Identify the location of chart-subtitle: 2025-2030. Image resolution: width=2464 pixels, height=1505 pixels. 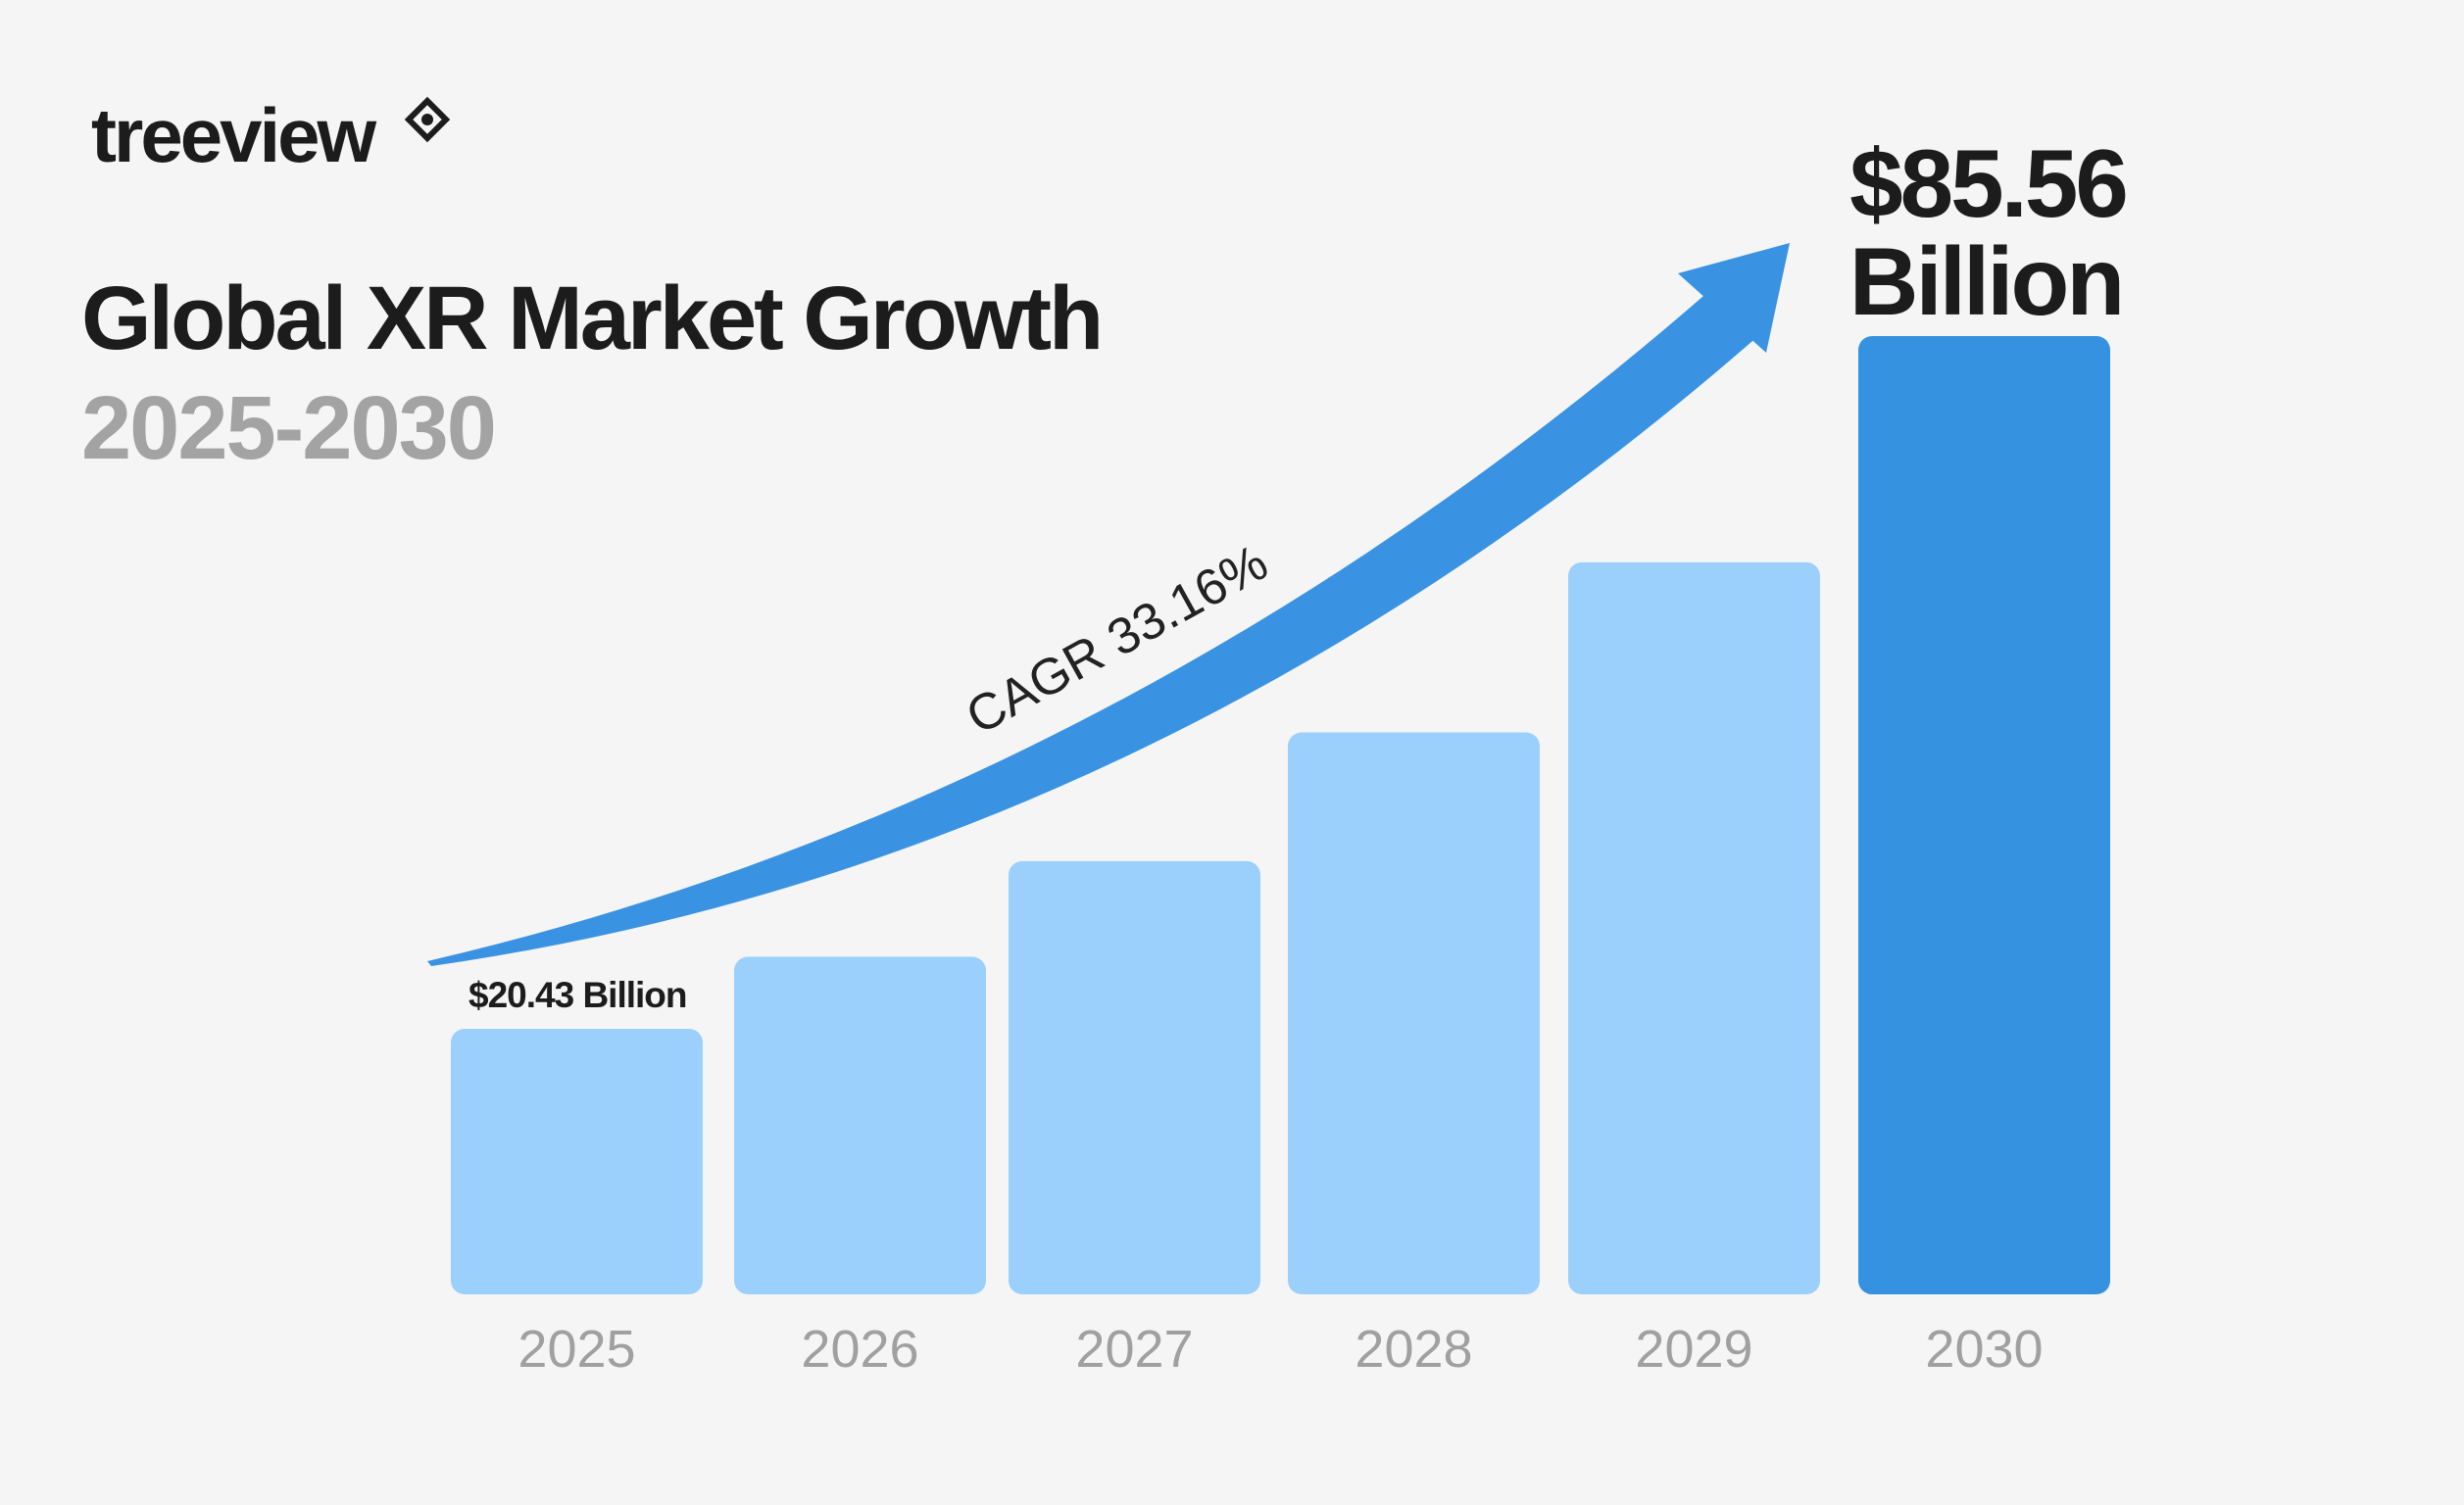
(288, 428).